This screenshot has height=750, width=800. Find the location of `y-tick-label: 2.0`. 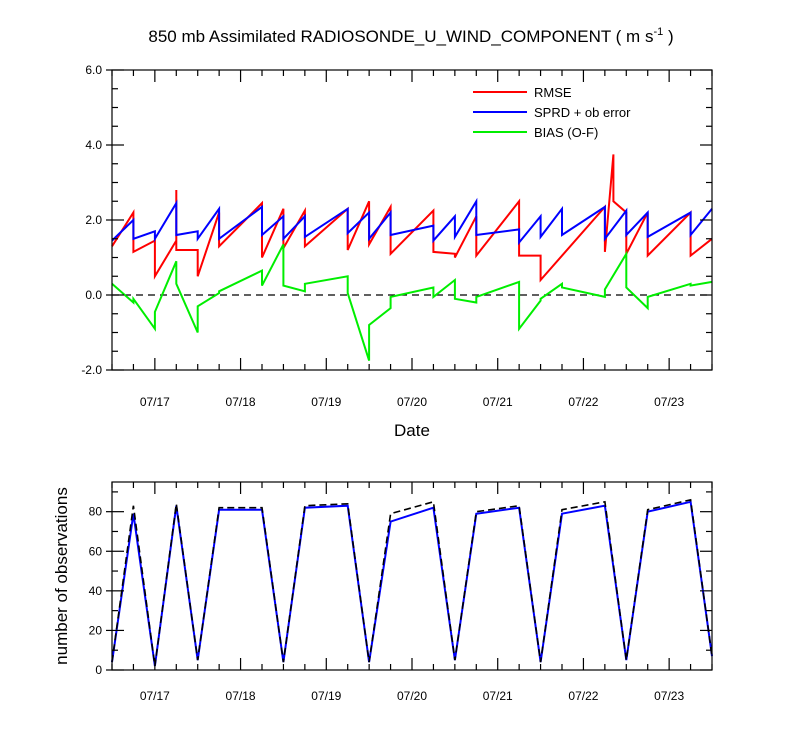

y-tick-label: 2.0 is located at coordinates (93, 220).